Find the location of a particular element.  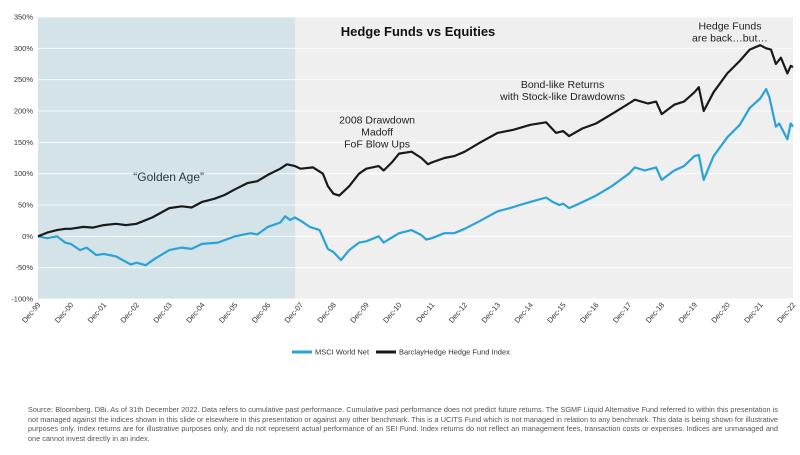

annotation-line: “Golden Age” is located at coordinates (168, 177).